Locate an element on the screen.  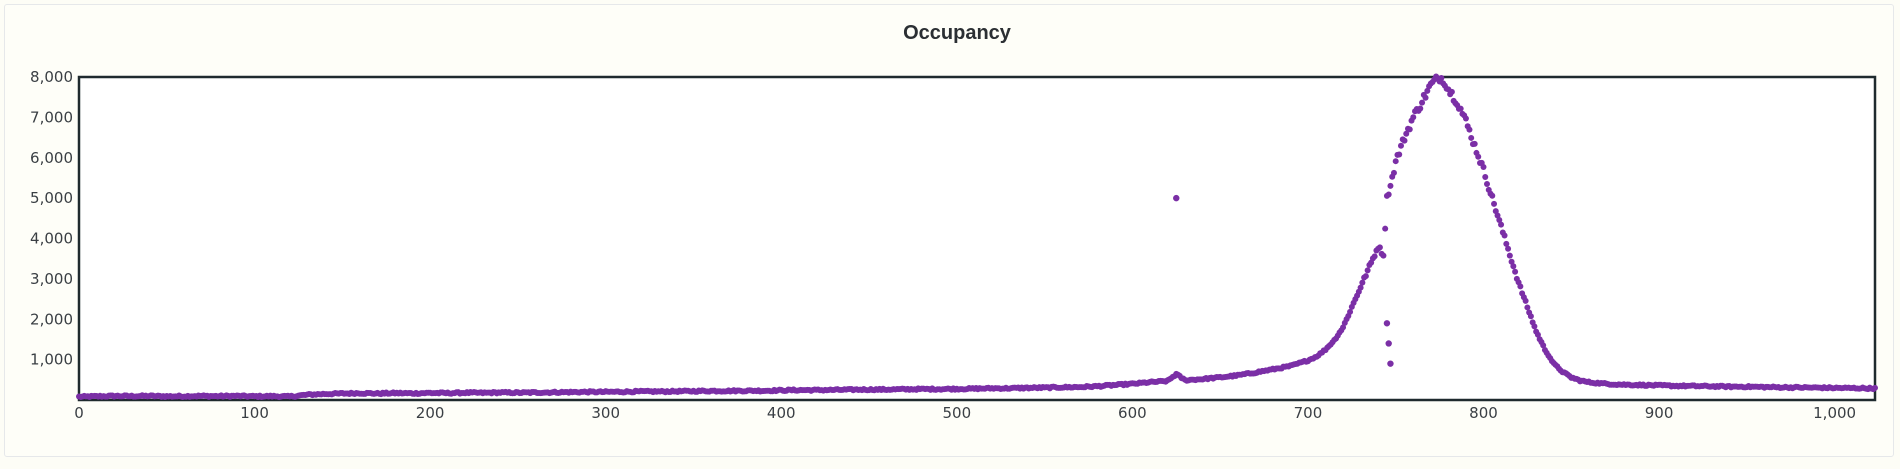
x-tick-label: 300 is located at coordinates (605, 413).